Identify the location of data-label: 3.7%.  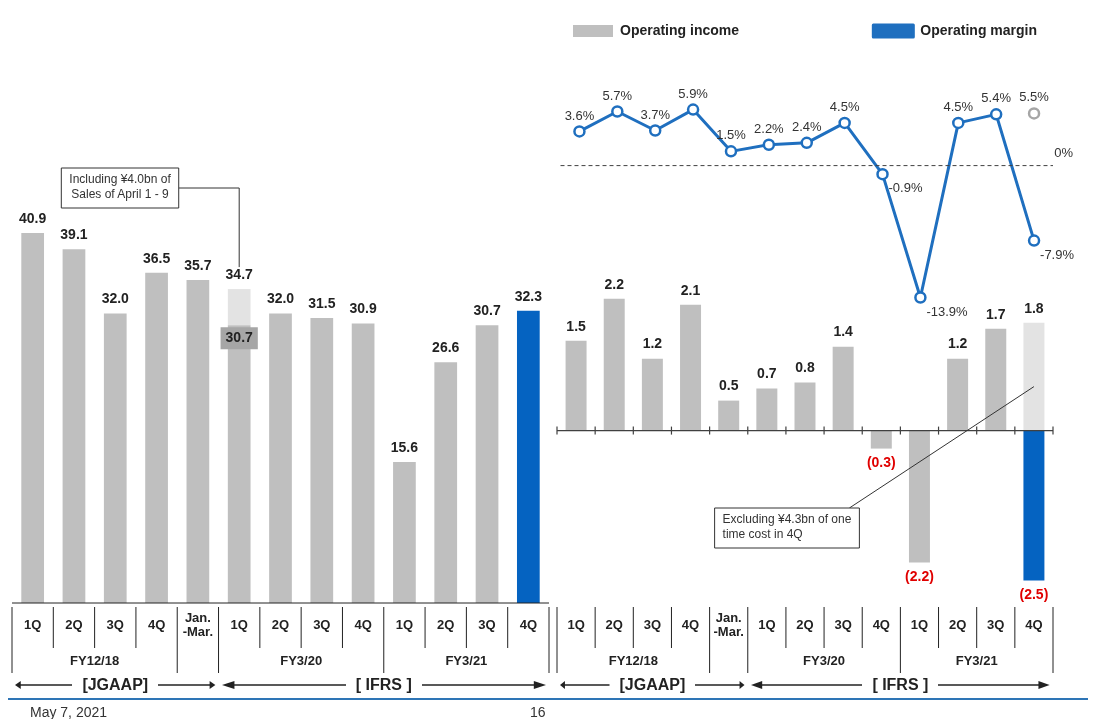
(655, 114).